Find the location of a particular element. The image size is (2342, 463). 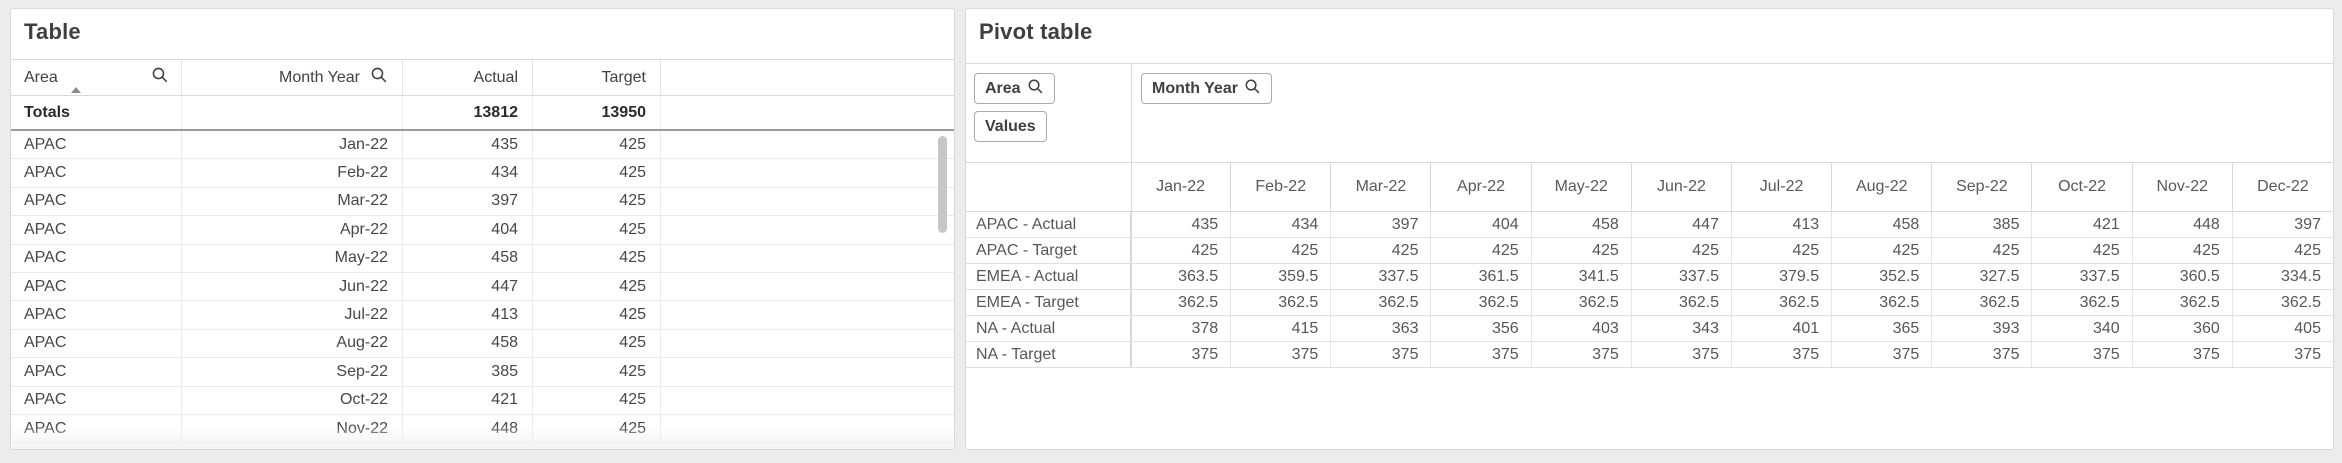

cell-actual: 434 is located at coordinates (468, 173).